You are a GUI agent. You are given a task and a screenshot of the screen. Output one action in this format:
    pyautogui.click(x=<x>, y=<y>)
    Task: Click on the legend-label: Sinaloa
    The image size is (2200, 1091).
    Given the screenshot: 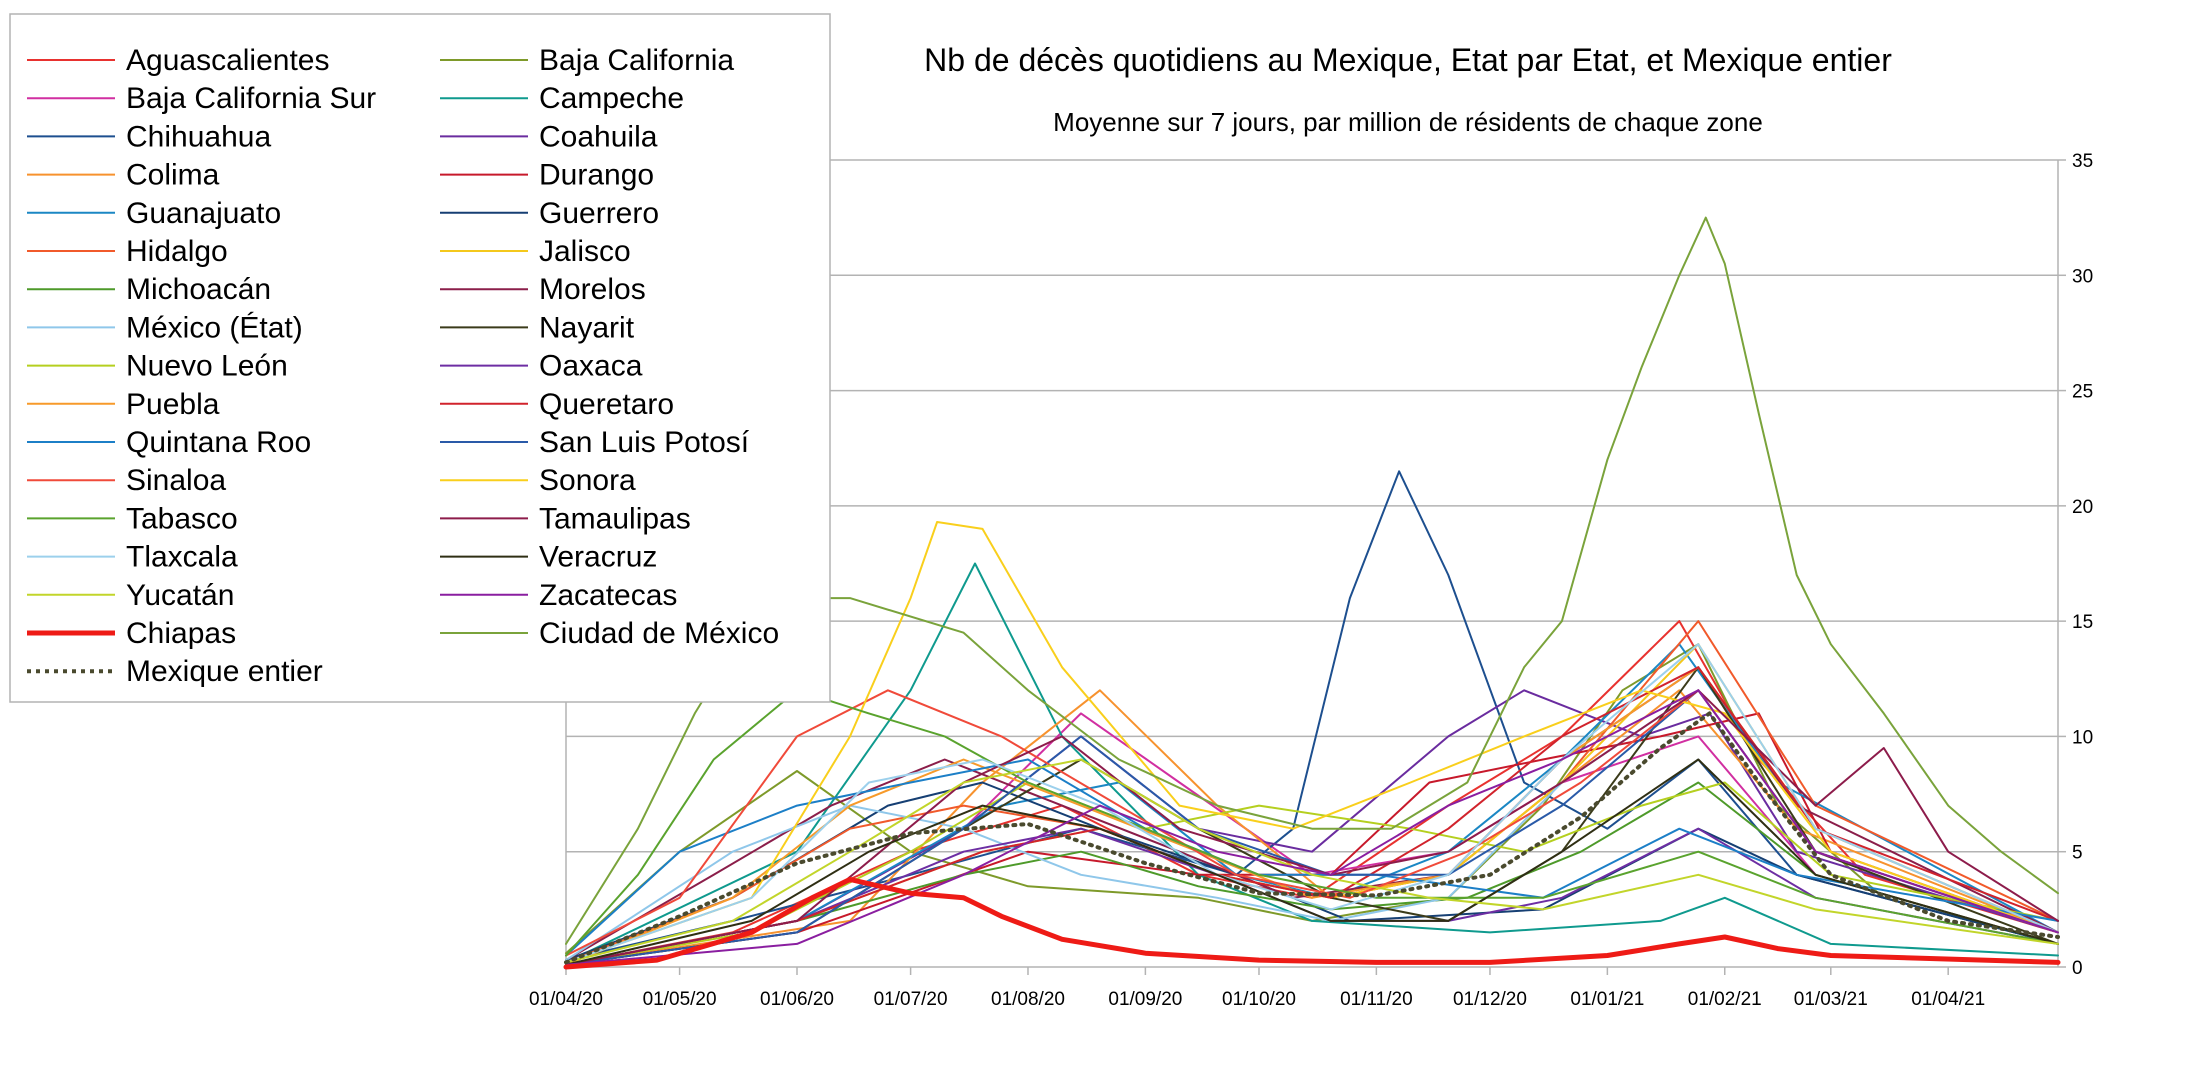 What is the action you would take?
    pyautogui.click(x=176, y=480)
    